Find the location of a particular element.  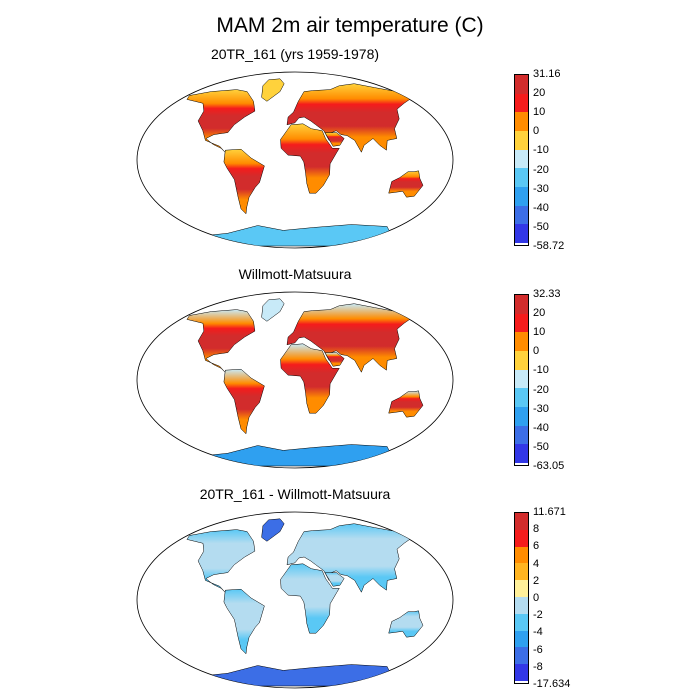

colorbar-tick-label: -8 is located at coordinates (538, 666).